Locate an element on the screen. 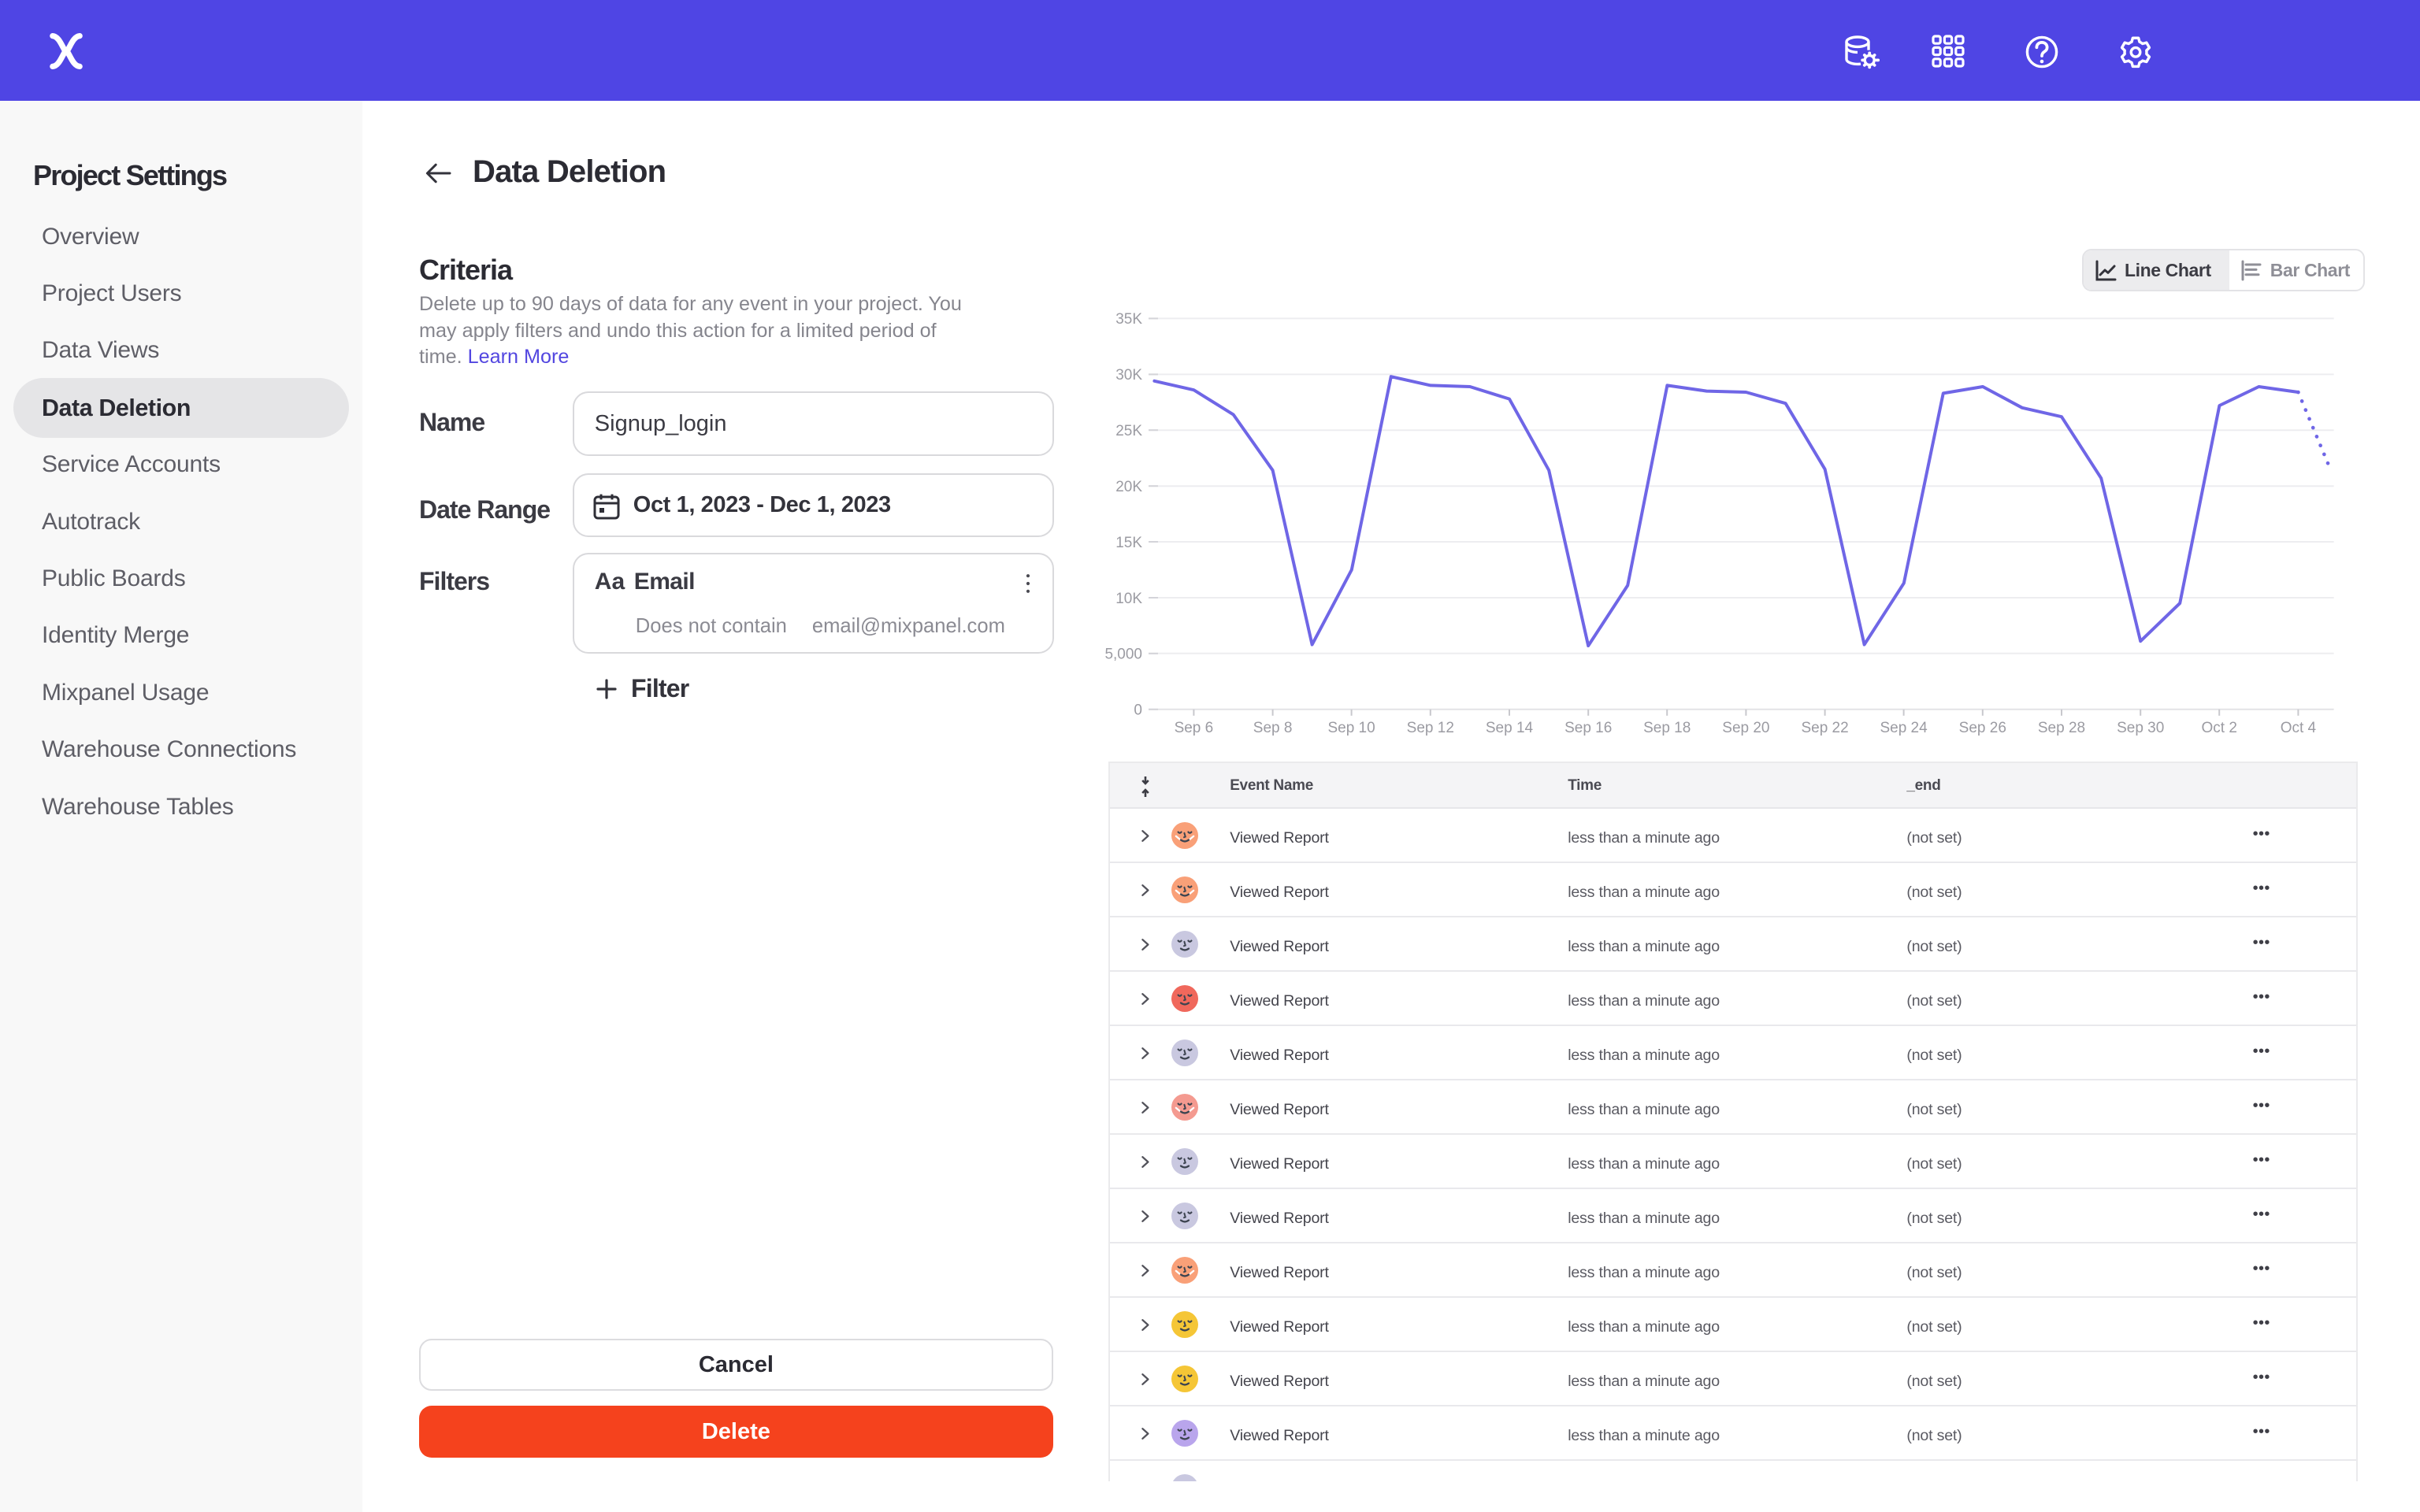 The width and height of the screenshot is (2420, 1512). svg-text: Sep 26 is located at coordinates (1982, 728).